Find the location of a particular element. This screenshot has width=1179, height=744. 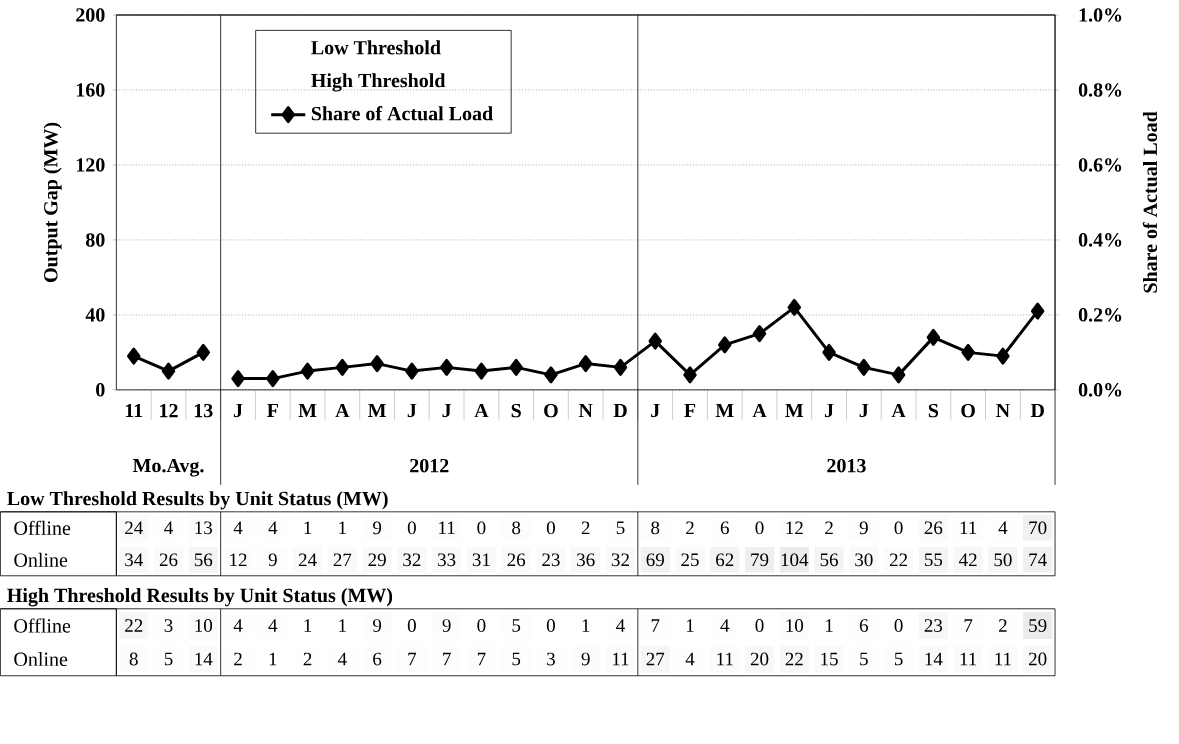

data-label: 59 is located at coordinates (1038, 626).